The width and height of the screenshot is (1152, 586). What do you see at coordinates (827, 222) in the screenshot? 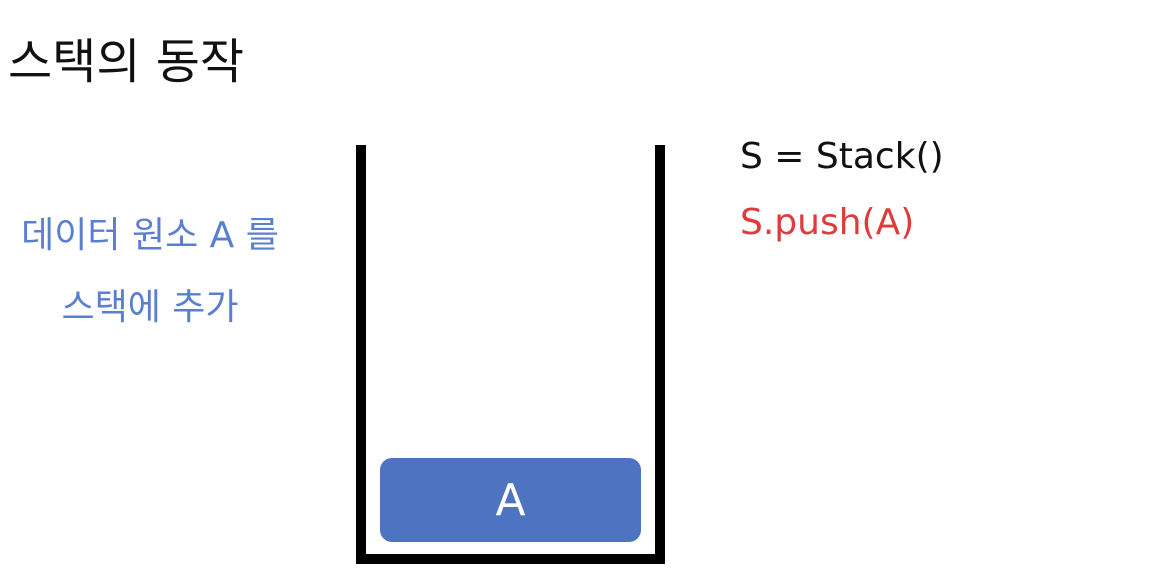
I see `code-line-push: S.push(A)` at bounding box center [827, 222].